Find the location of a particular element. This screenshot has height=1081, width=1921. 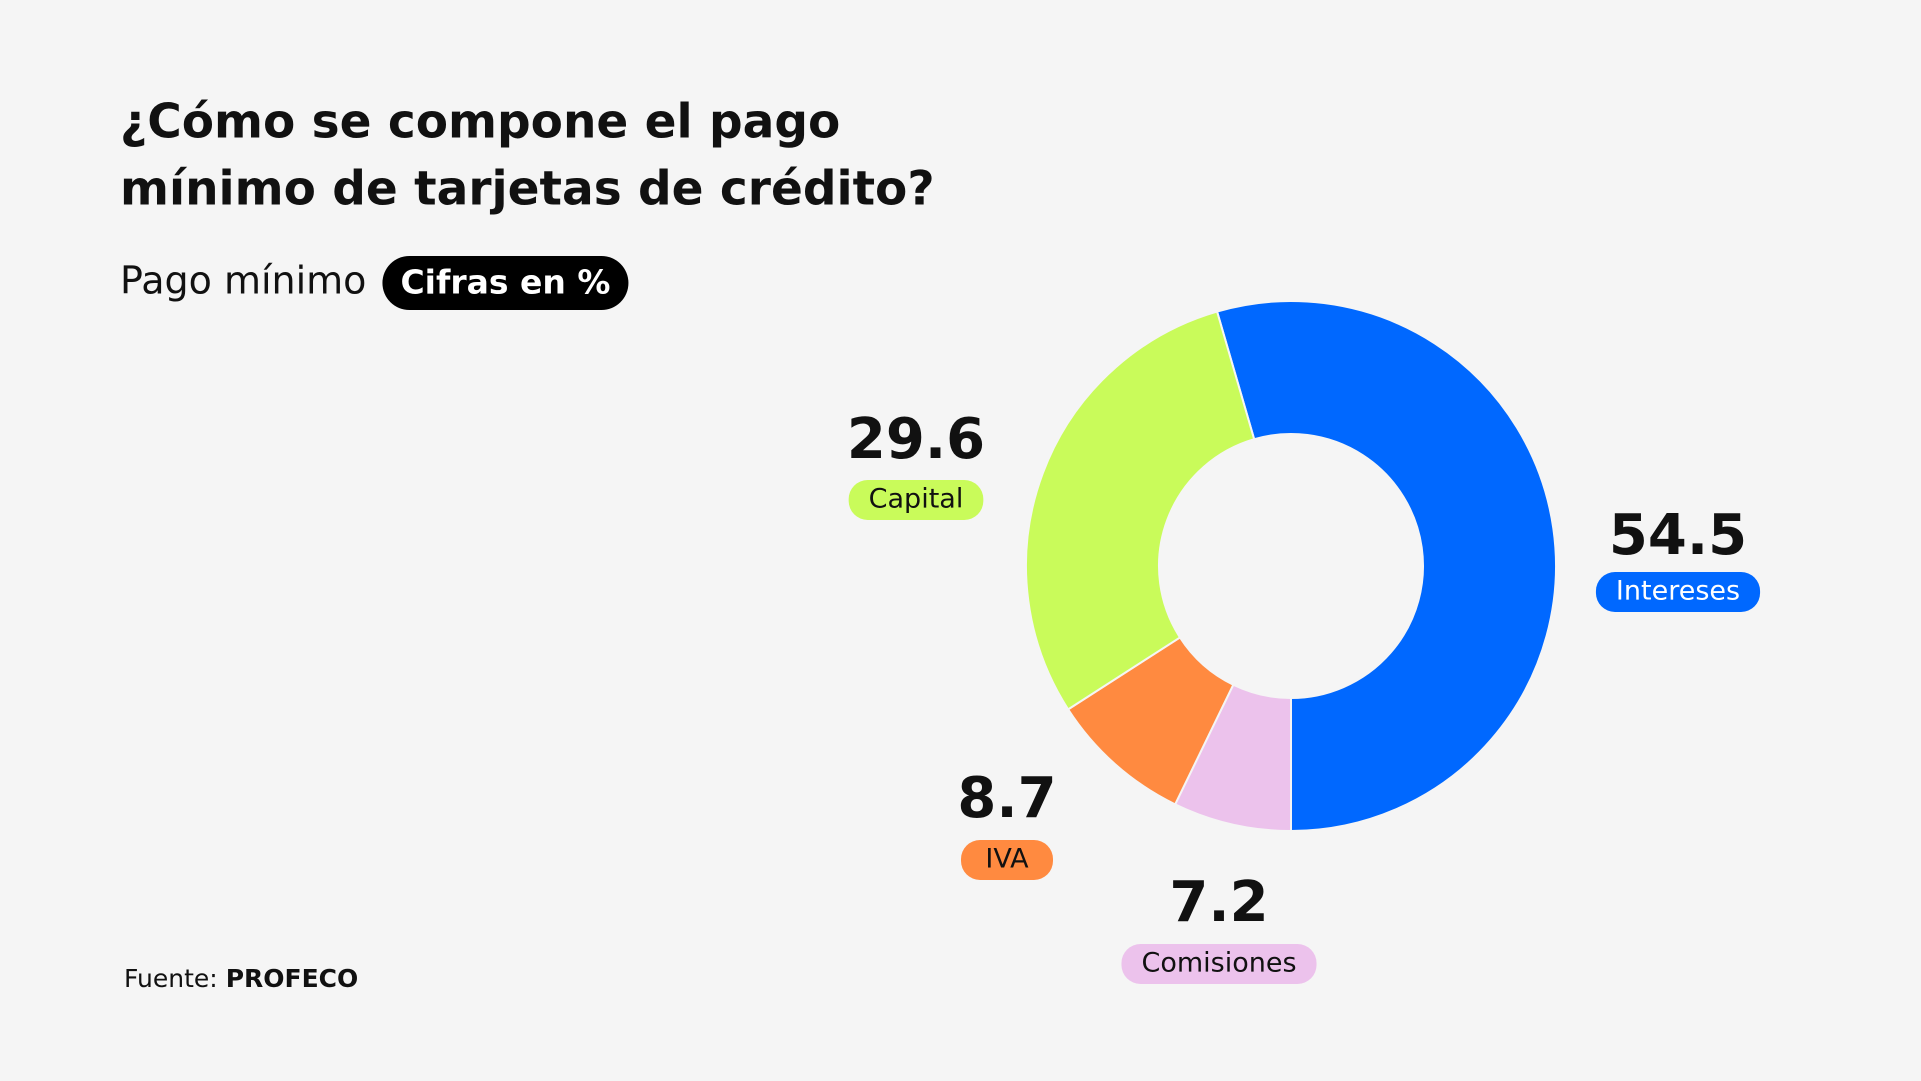

category-label: IVA is located at coordinates (1007, 859).